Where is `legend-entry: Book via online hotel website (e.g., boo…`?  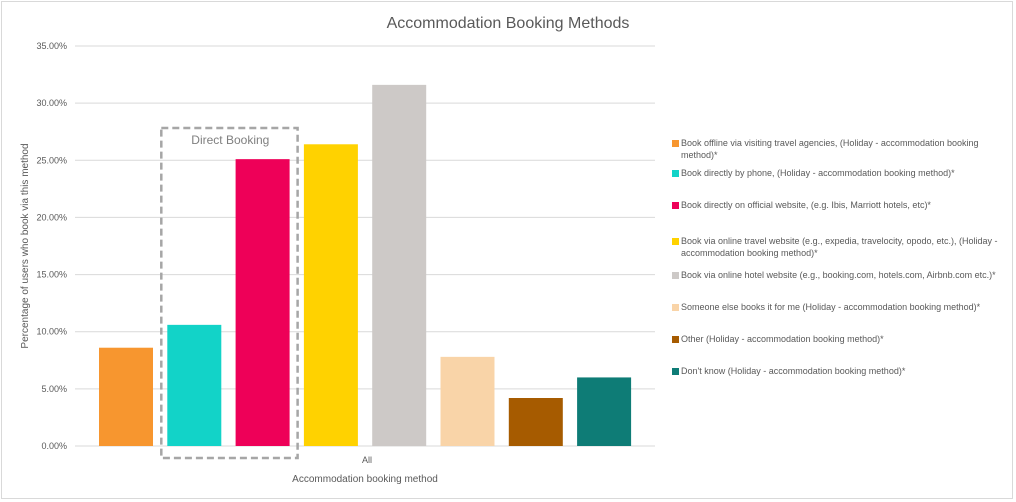 legend-entry: Book via online hotel website (e.g., boo… is located at coordinates (838, 275).